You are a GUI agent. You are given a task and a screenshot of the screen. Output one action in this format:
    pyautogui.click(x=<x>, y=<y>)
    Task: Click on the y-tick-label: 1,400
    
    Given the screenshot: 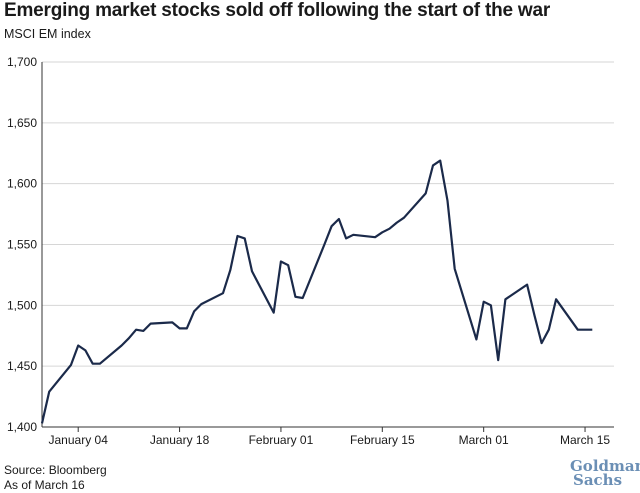 What is the action you would take?
    pyautogui.click(x=22, y=427)
    